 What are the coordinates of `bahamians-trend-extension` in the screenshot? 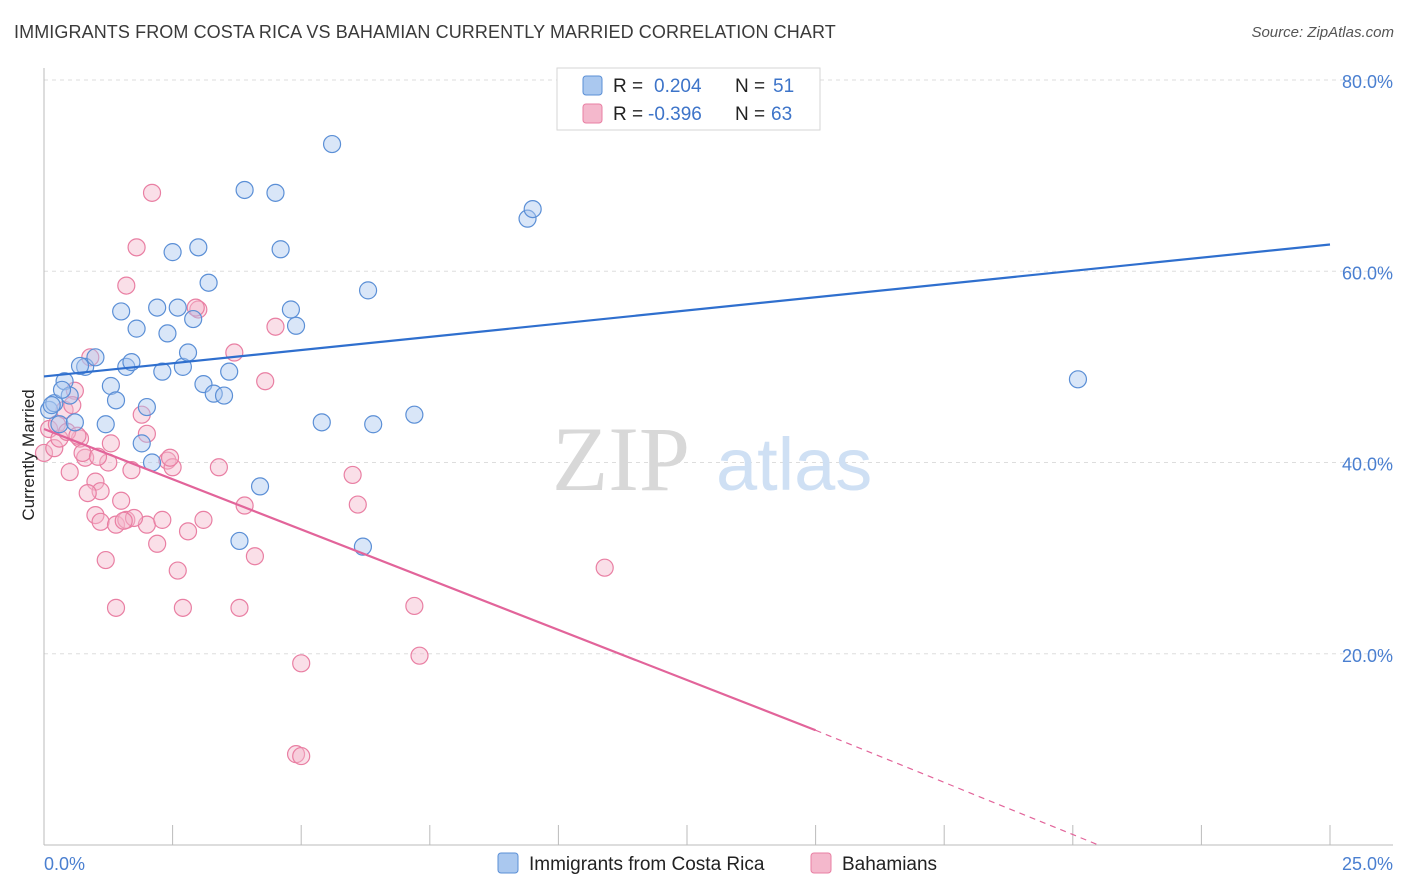 It's located at (957, 787).